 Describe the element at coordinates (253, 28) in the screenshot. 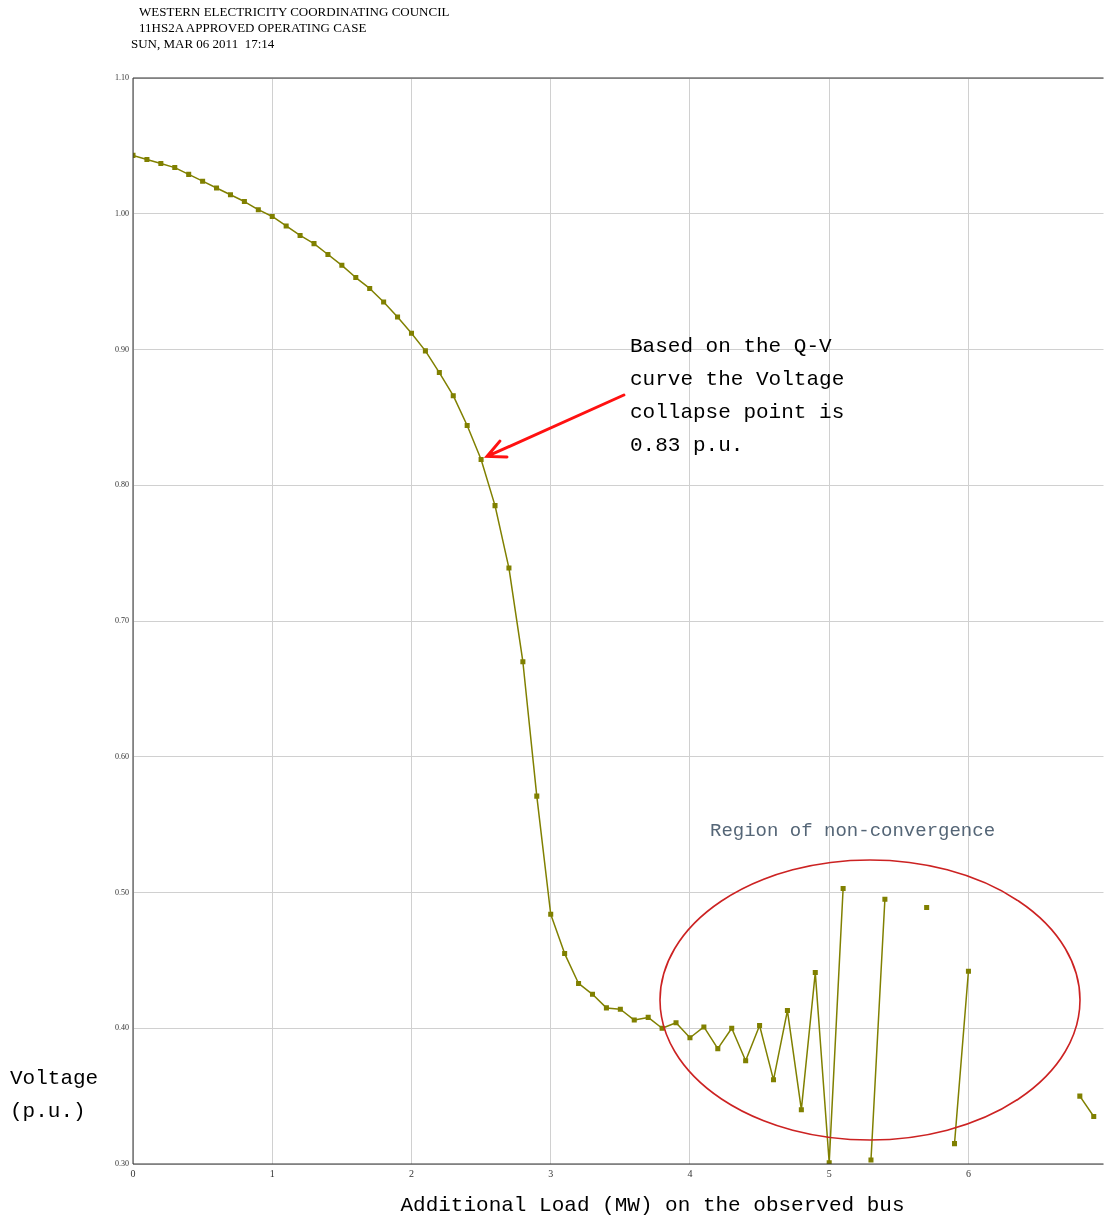

I see `chart-subtitle: 11HS2A APPROVED OPERATING CASE` at that location.